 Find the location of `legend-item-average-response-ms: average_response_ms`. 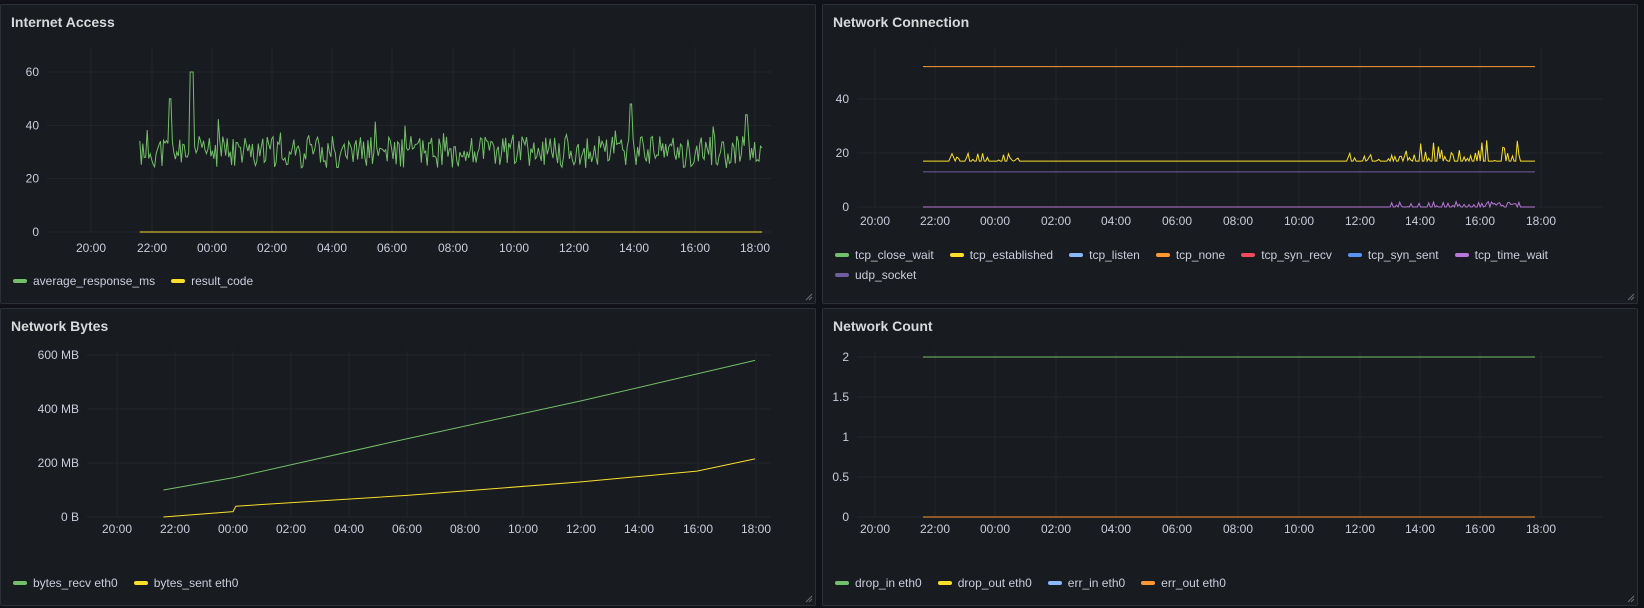

legend-item-average-response-ms: average_response_ms is located at coordinates (84, 281).